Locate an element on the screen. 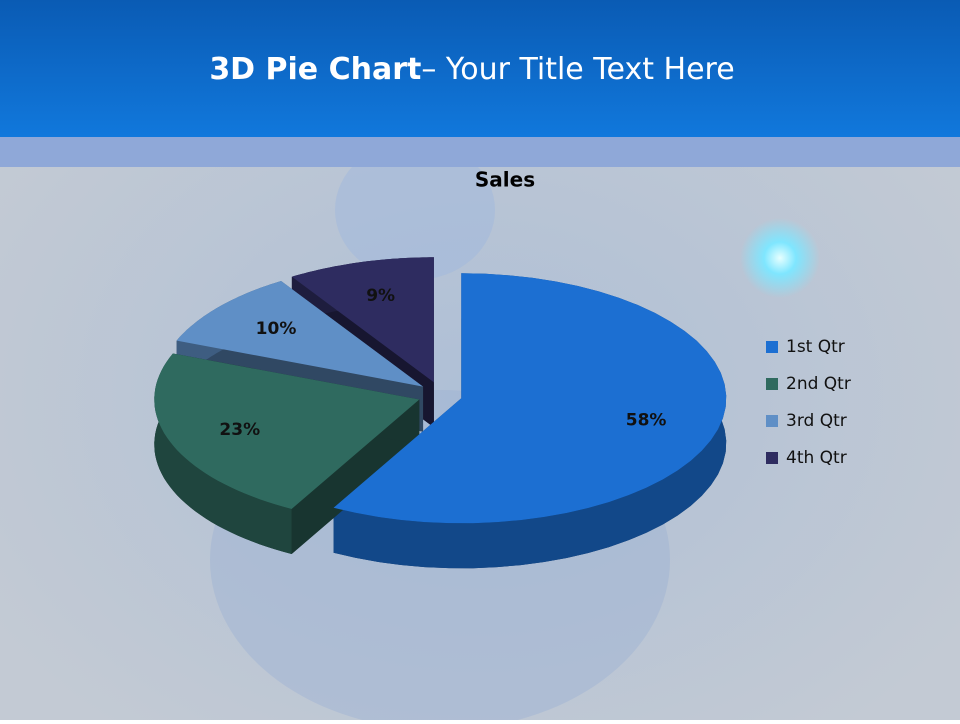 The image size is (960, 724). legend-label: 1st Qtr is located at coordinates (815, 347).